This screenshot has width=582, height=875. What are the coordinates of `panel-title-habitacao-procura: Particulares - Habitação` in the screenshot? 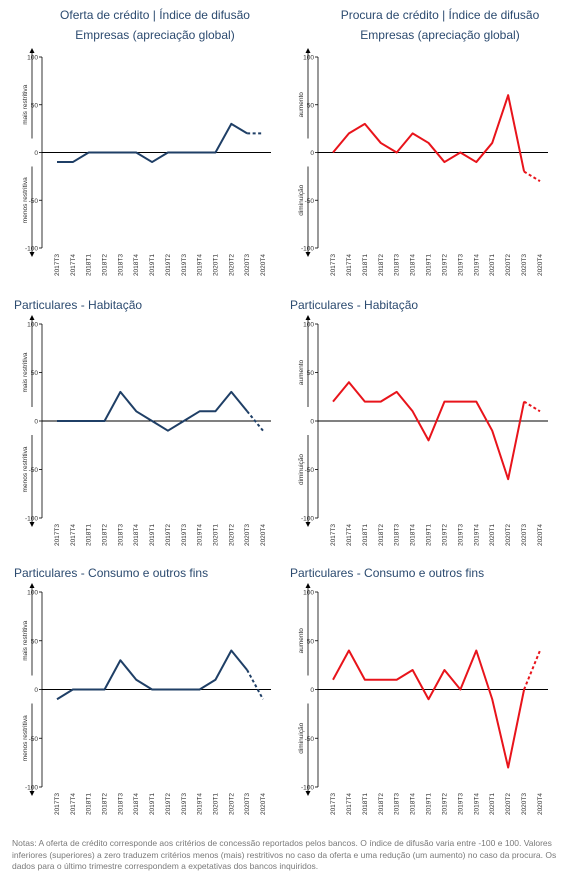 It's located at (354, 305).